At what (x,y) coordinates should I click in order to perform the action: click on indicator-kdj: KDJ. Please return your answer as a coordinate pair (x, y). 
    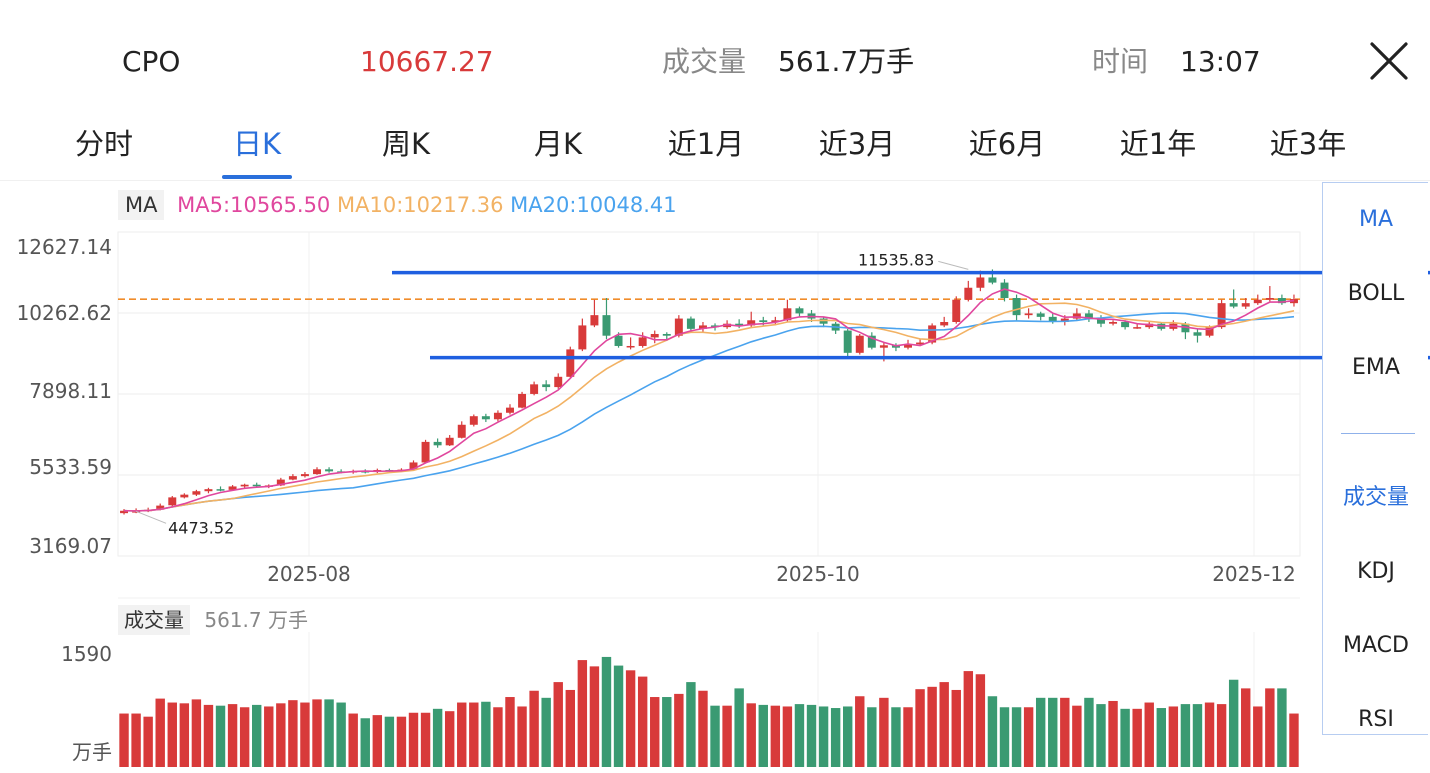
    Looking at the image, I should click on (1376, 571).